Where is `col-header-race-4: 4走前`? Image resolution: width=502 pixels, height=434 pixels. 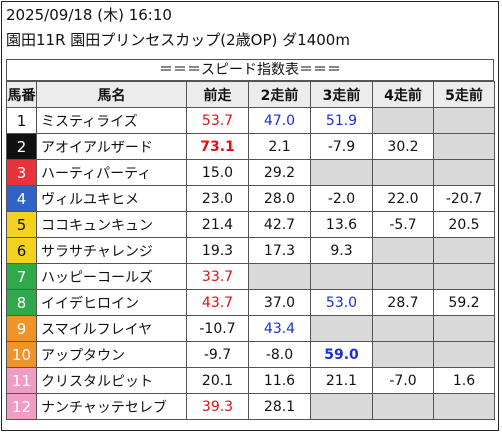 col-header-race-4: 4走前 is located at coordinates (403, 94).